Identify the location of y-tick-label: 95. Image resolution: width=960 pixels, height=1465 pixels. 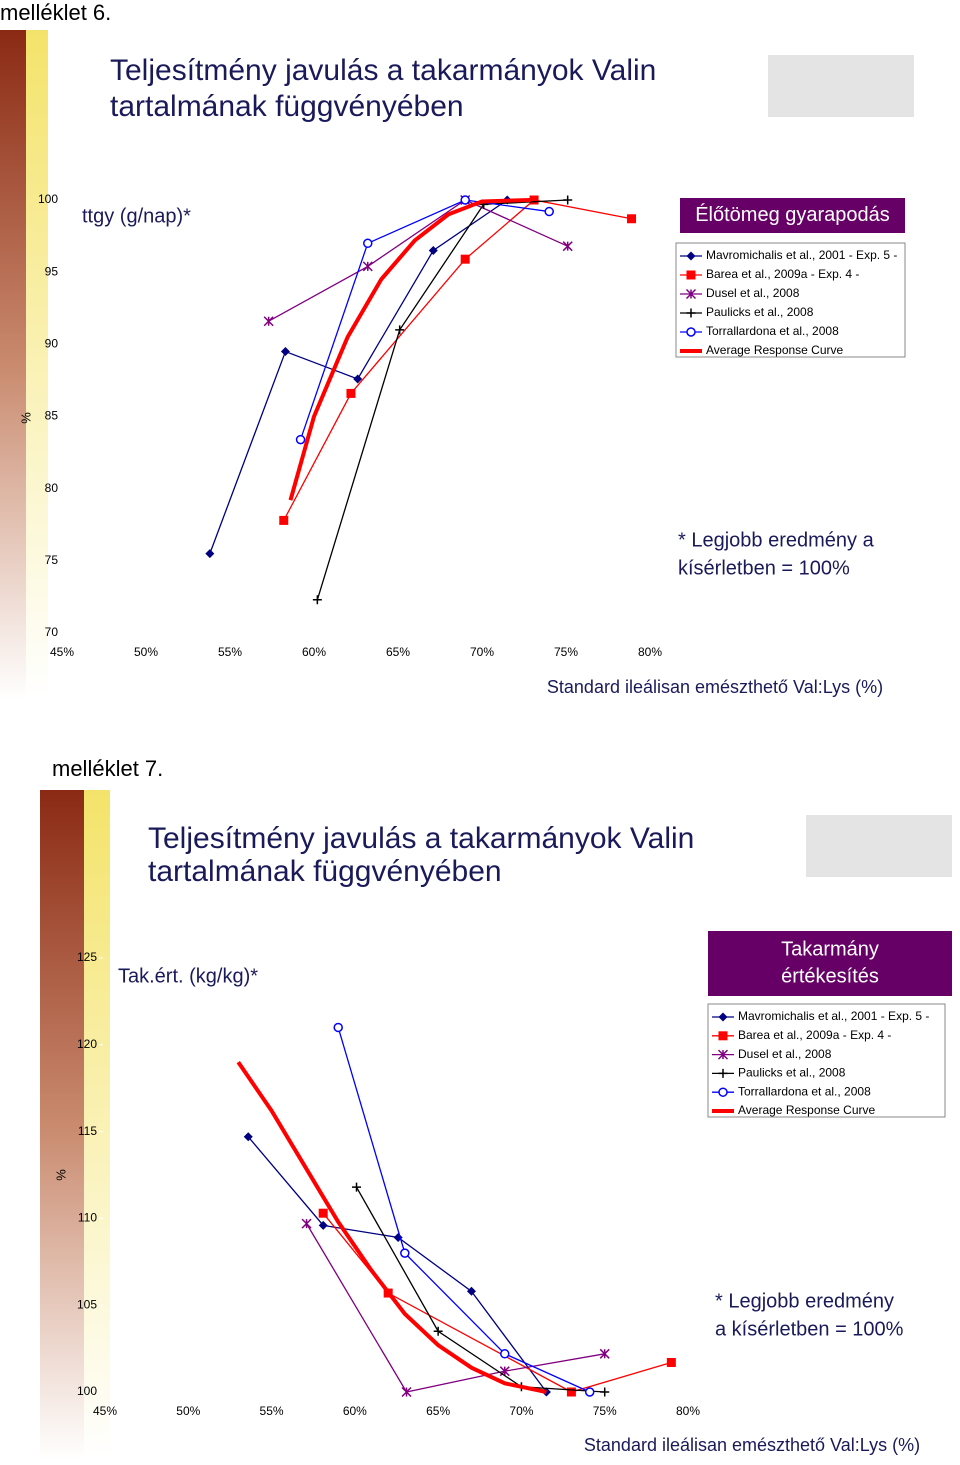
(52, 271).